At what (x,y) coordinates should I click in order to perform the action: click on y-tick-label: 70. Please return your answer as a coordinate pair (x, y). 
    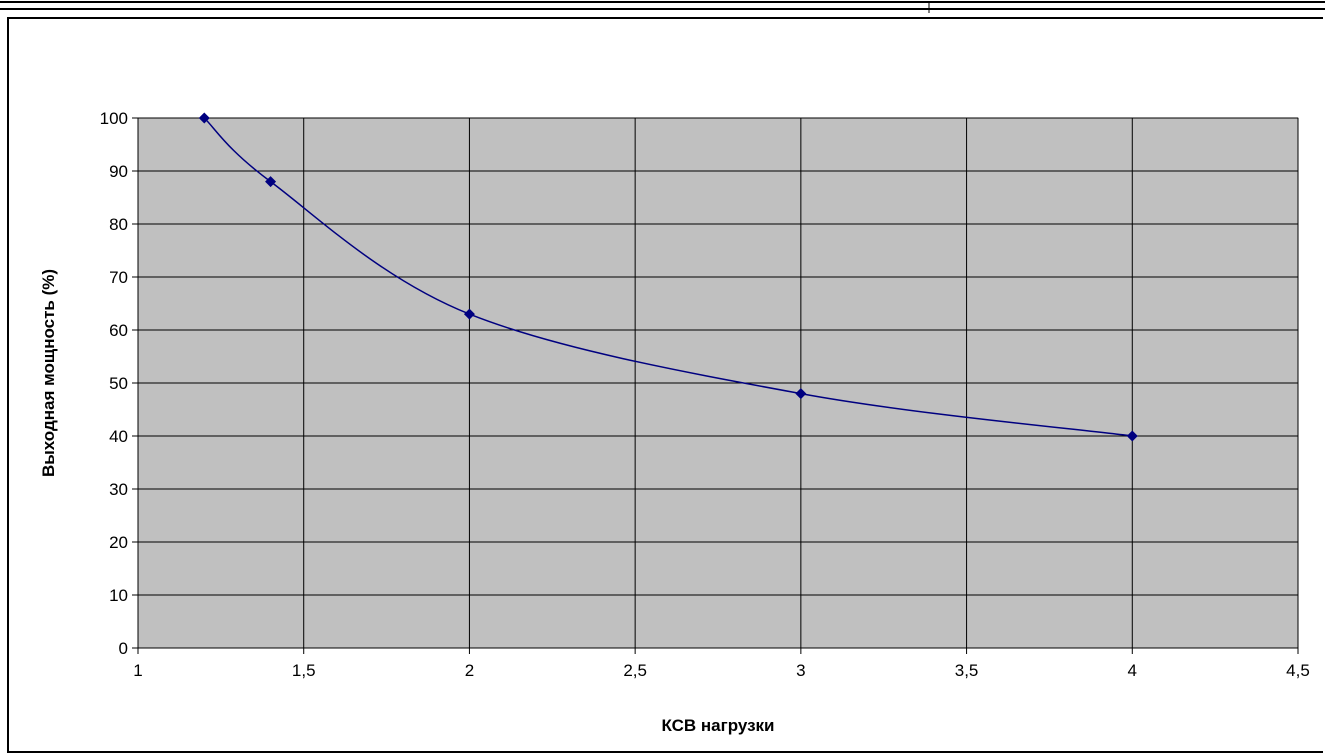
    Looking at the image, I should click on (118, 277).